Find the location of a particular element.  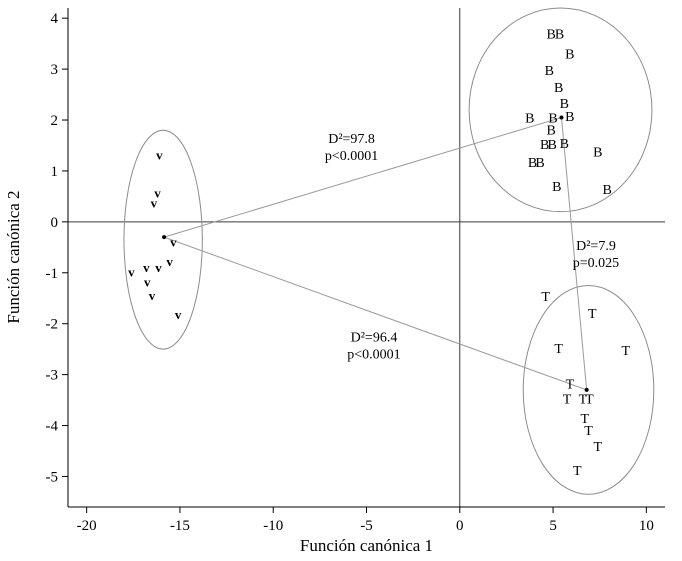

comparison-label-V-B: D²=97.8 p<0.0001 is located at coordinates (351, 148).